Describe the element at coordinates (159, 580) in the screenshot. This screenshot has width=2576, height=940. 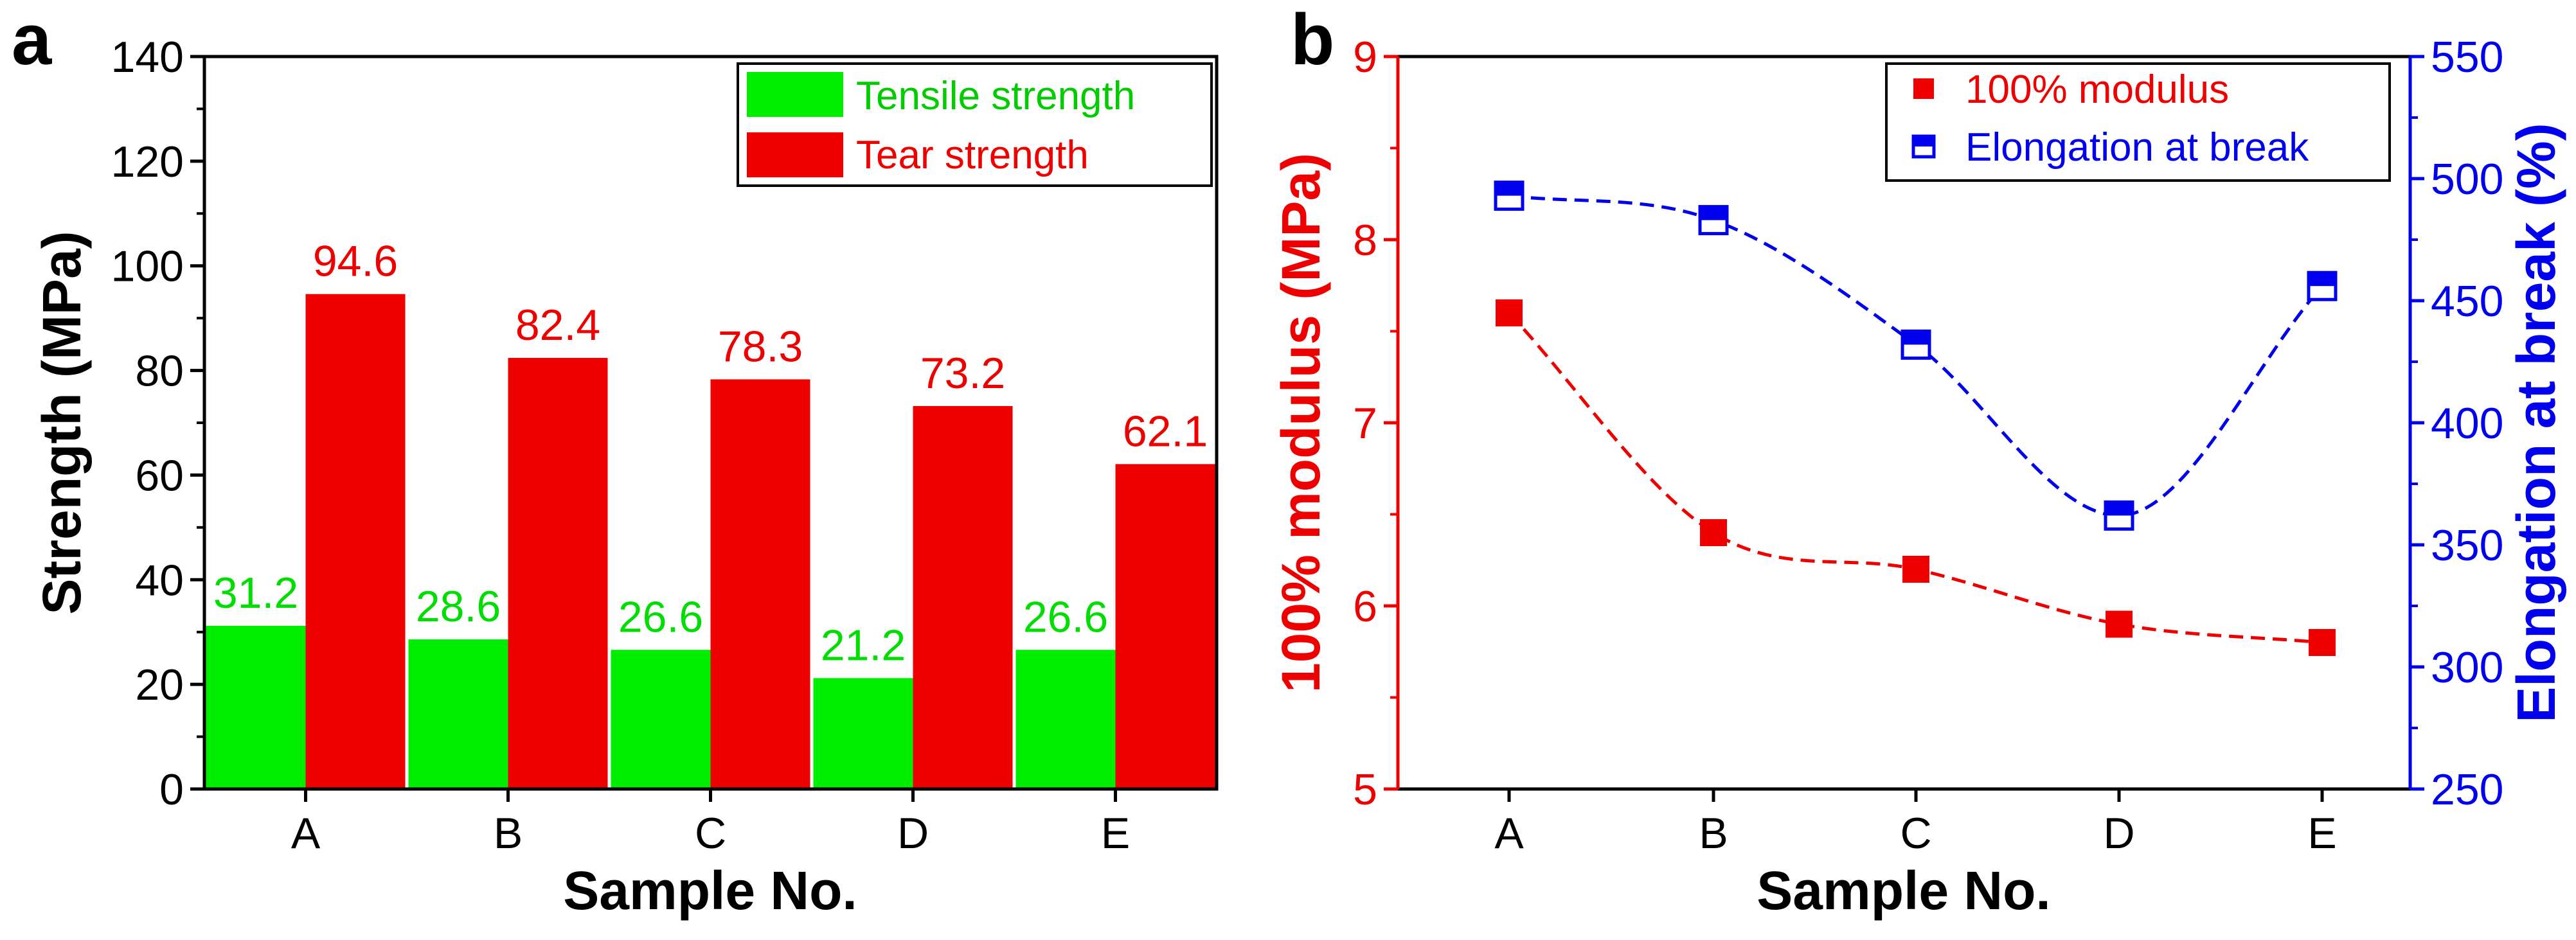
I see `y-tick-label-40: 40` at that location.